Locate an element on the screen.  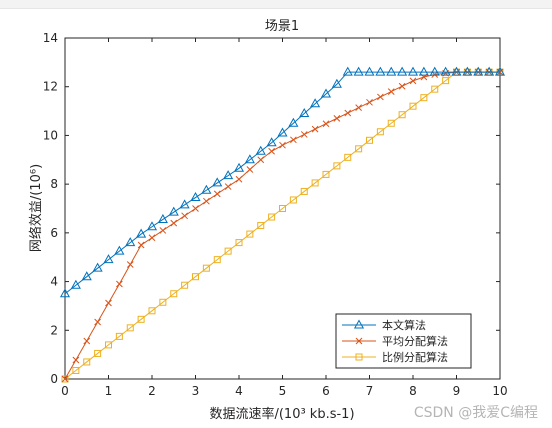
chart-title: 场景1 is located at coordinates (282, 26).